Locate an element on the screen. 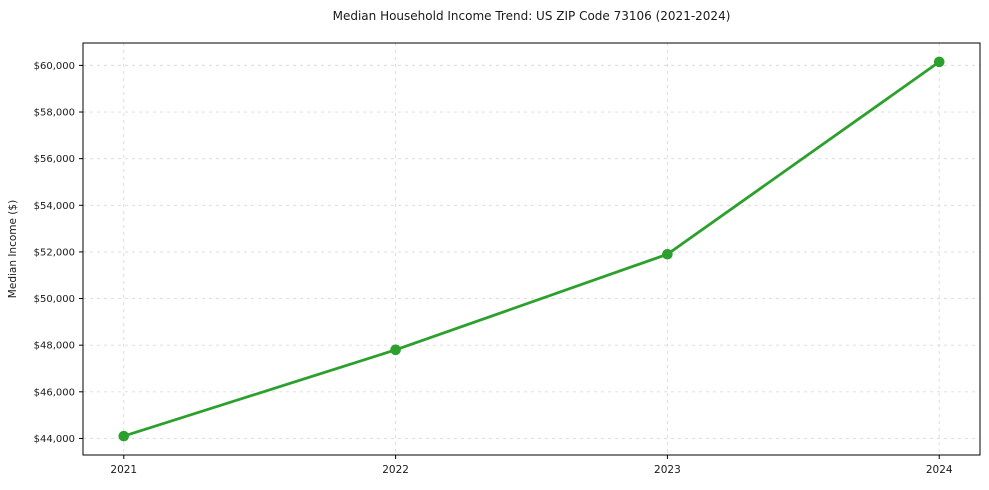  data-point-2023 is located at coordinates (667, 254).